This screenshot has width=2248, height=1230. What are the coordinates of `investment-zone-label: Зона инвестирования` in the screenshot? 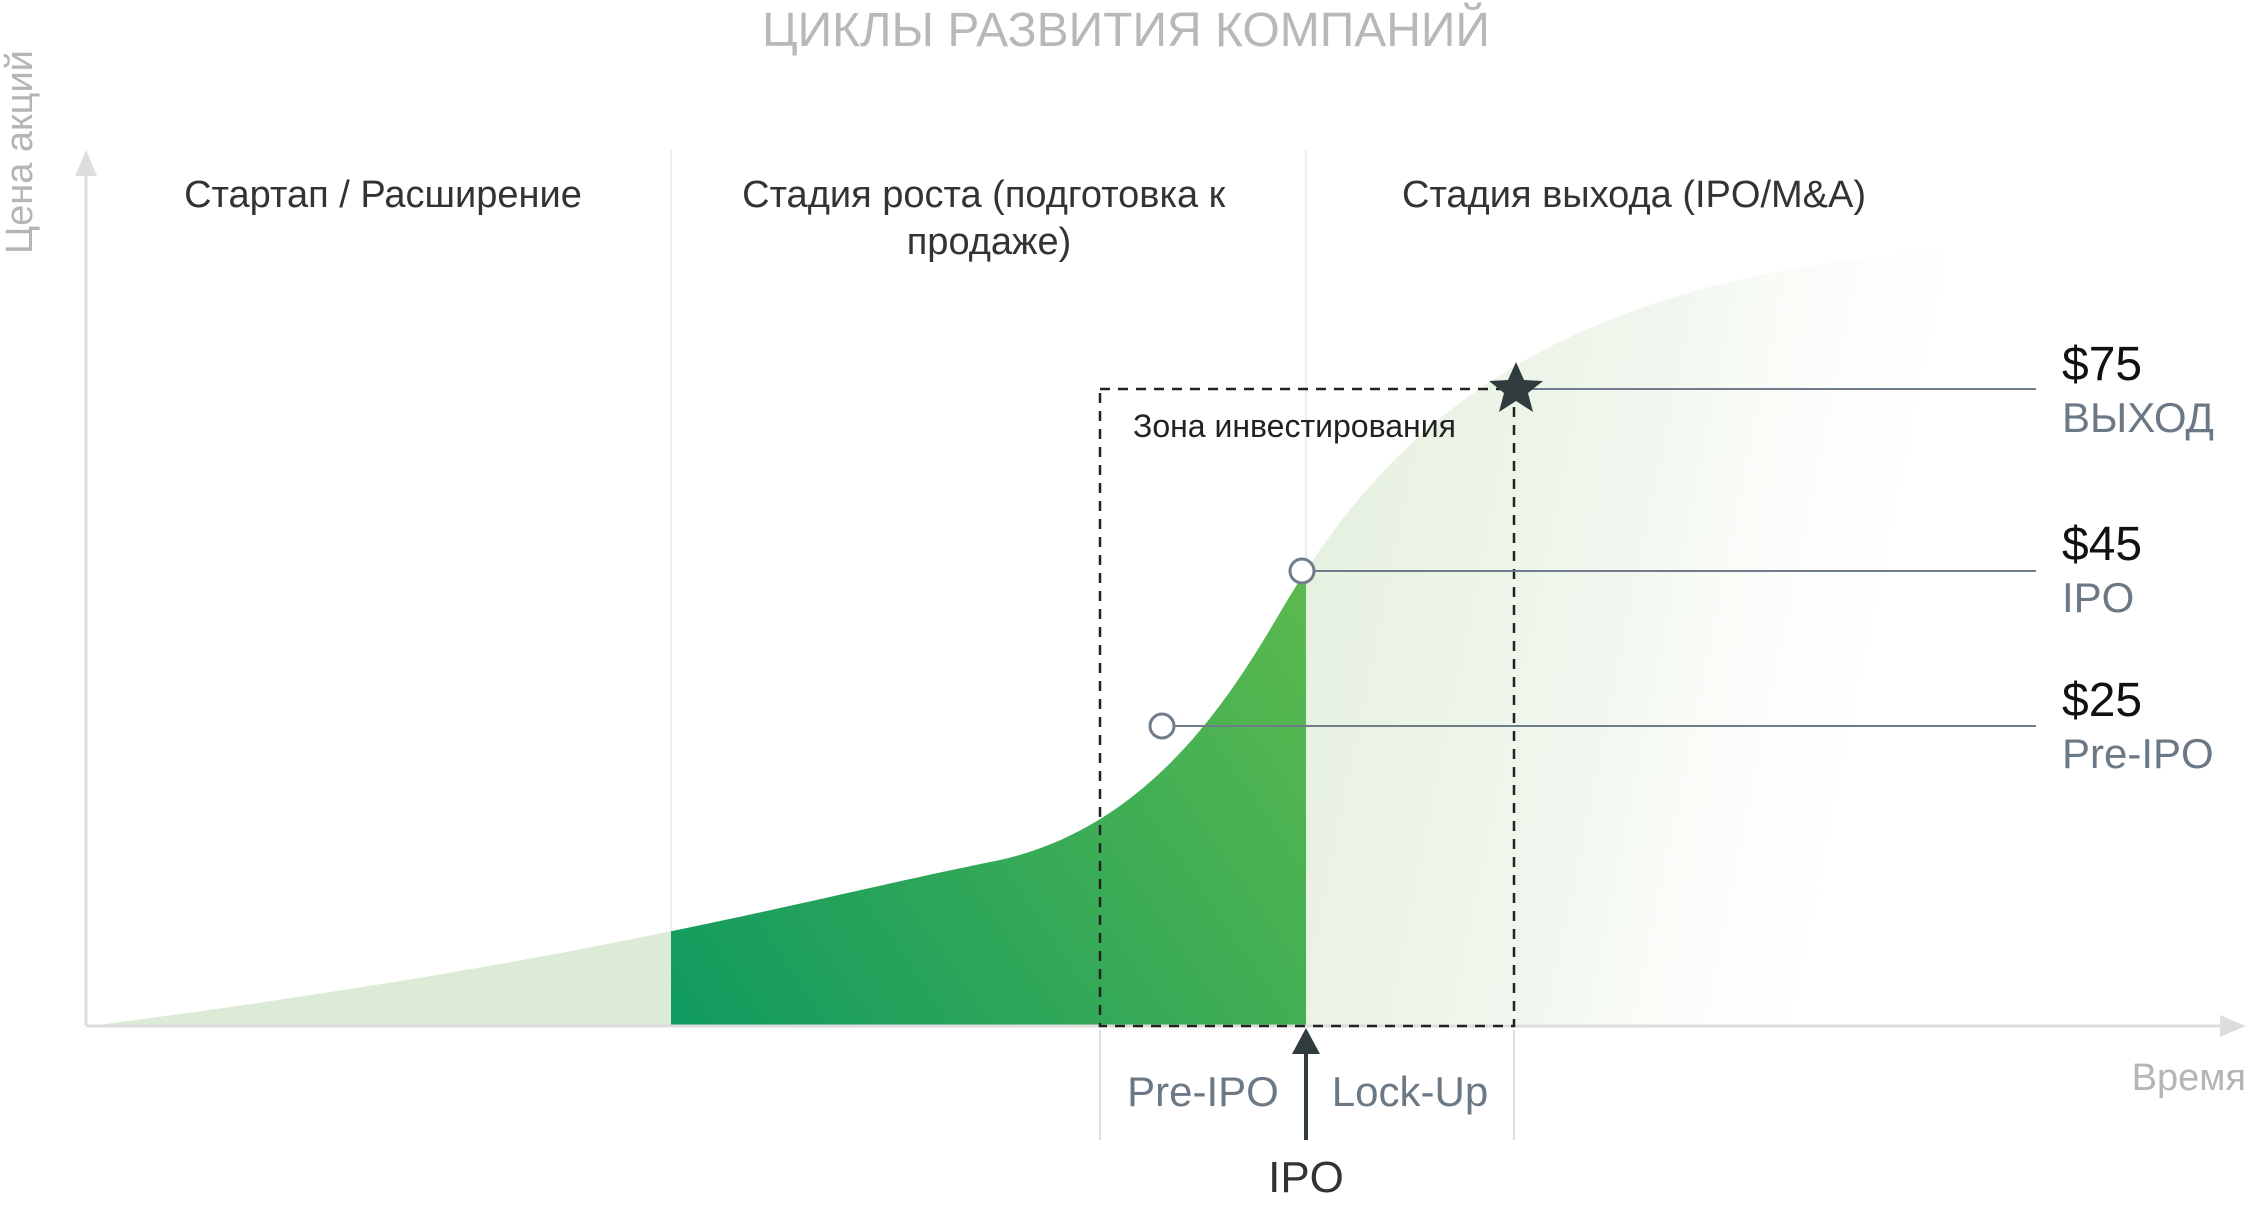 It's located at (1294, 426).